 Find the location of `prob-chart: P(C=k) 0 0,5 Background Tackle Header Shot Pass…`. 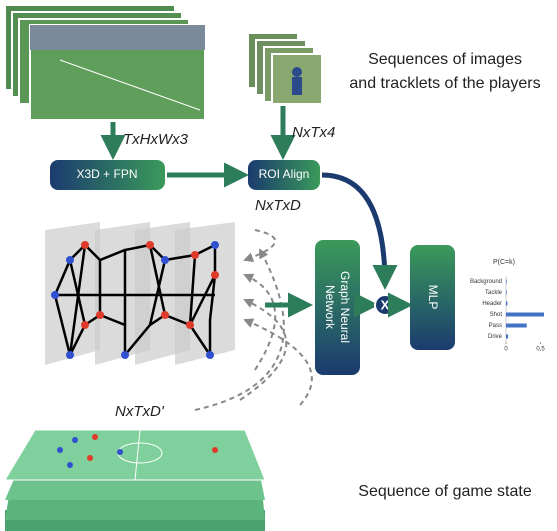

prob-chart: P(C=k) 0 0,5 Background Tackle Header Shot Pass… is located at coordinates (507, 306).